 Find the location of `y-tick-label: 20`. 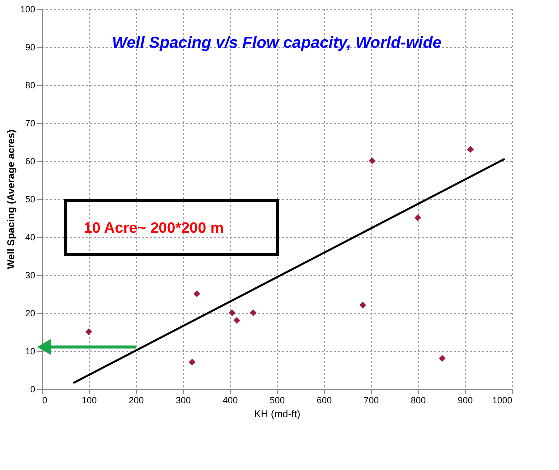

y-tick-label: 20 is located at coordinates (30, 313).